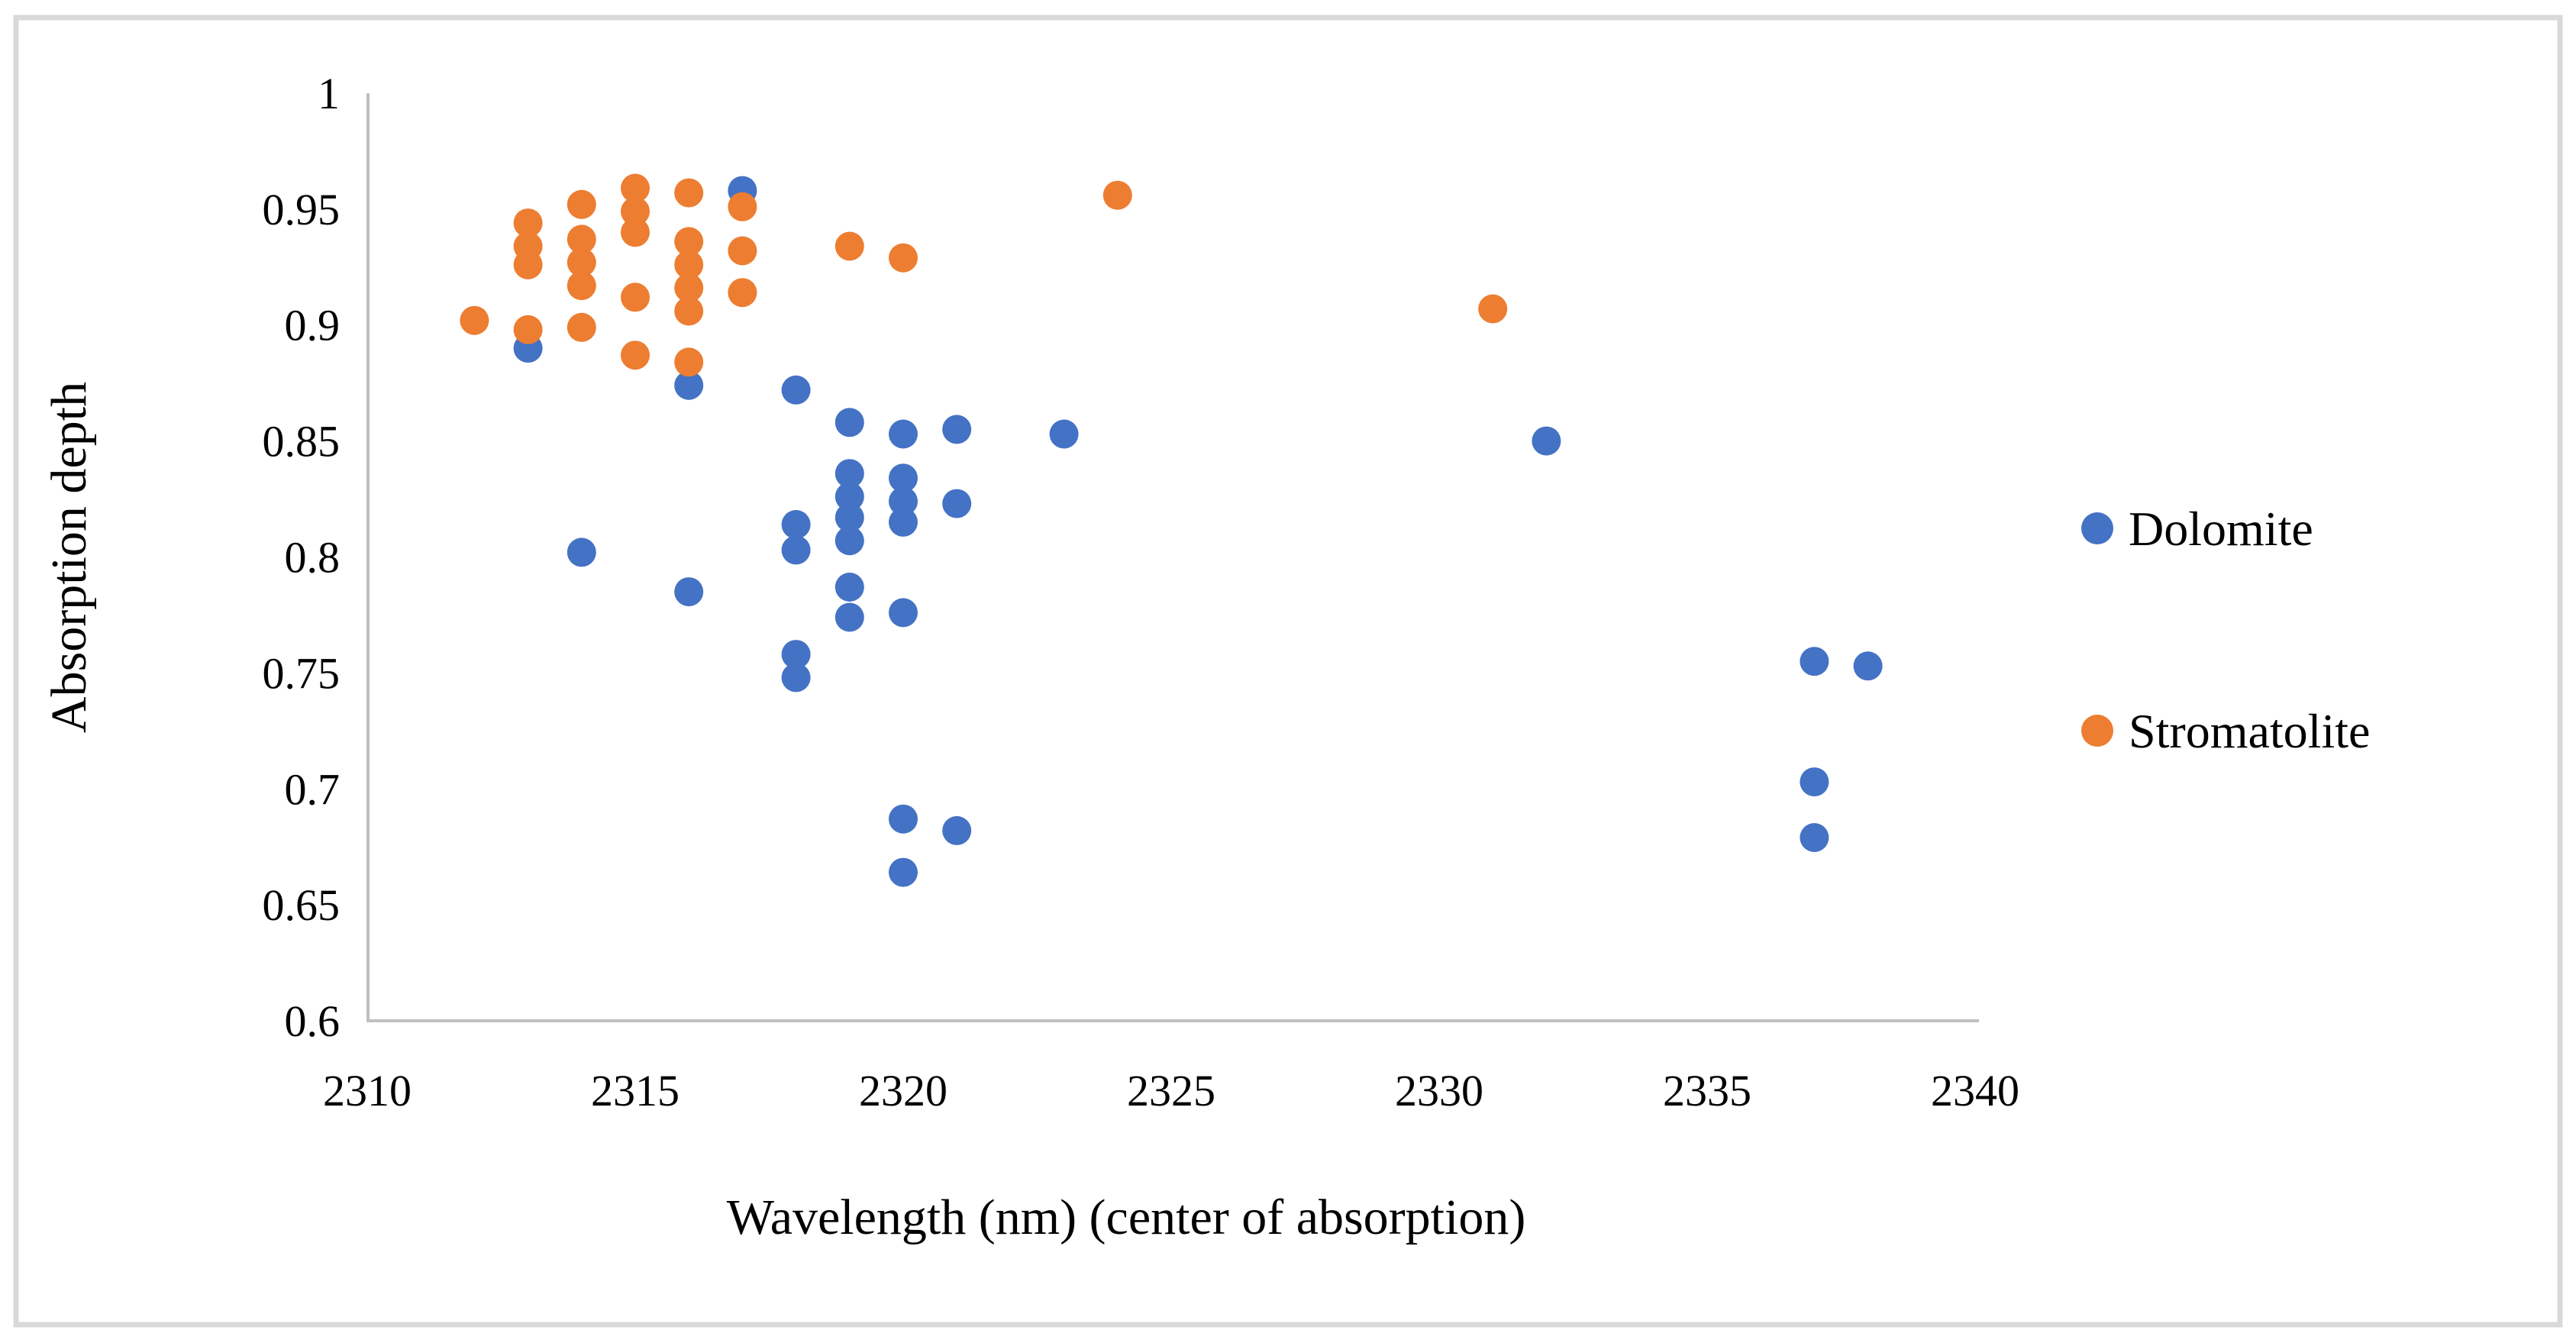  I want to click on y-tick-label: 0.65, so click(302, 905).